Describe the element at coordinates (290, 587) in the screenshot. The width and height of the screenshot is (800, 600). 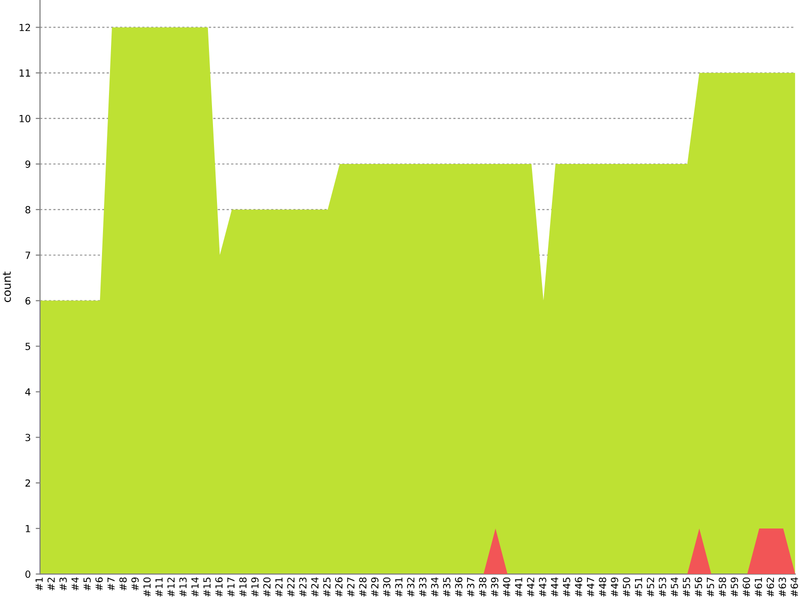
I see `x-tick-label: #22` at that location.